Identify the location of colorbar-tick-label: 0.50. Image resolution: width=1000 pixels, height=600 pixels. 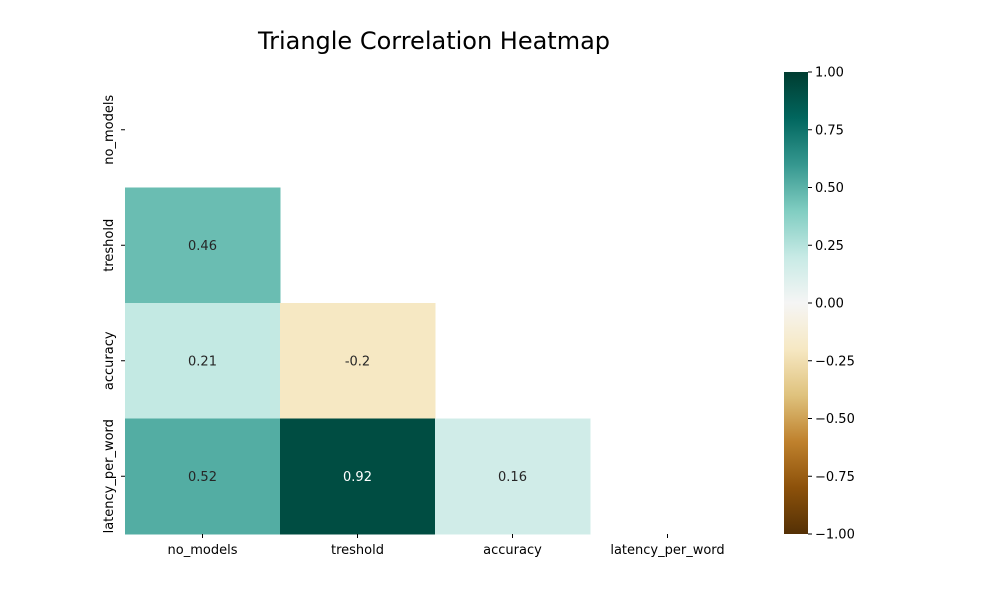
(829, 188).